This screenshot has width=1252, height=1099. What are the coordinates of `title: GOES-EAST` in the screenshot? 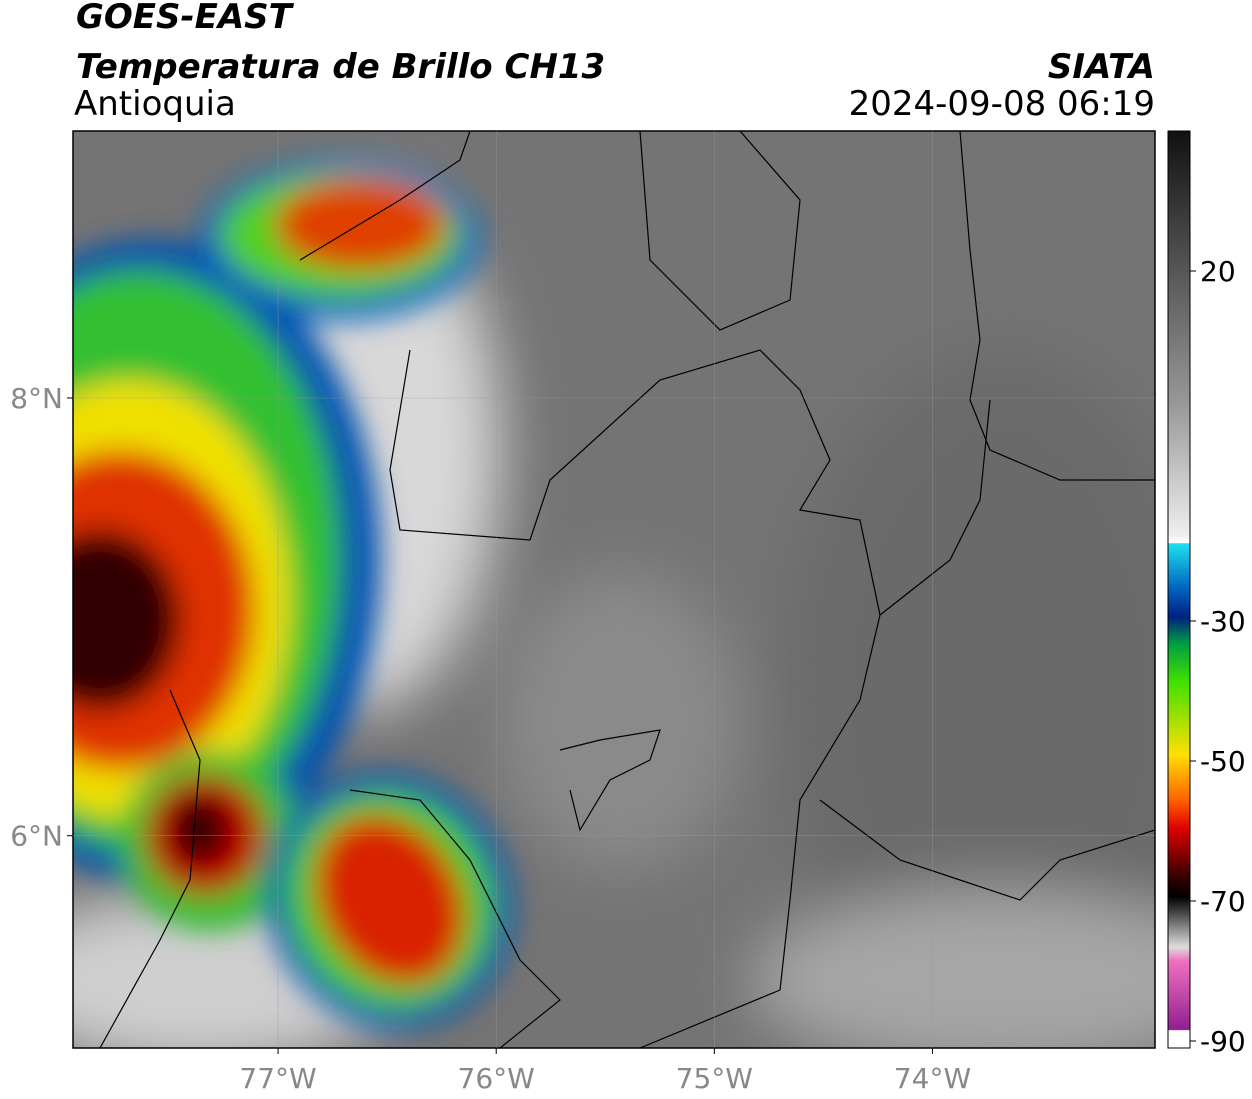 It's located at (185, 18).